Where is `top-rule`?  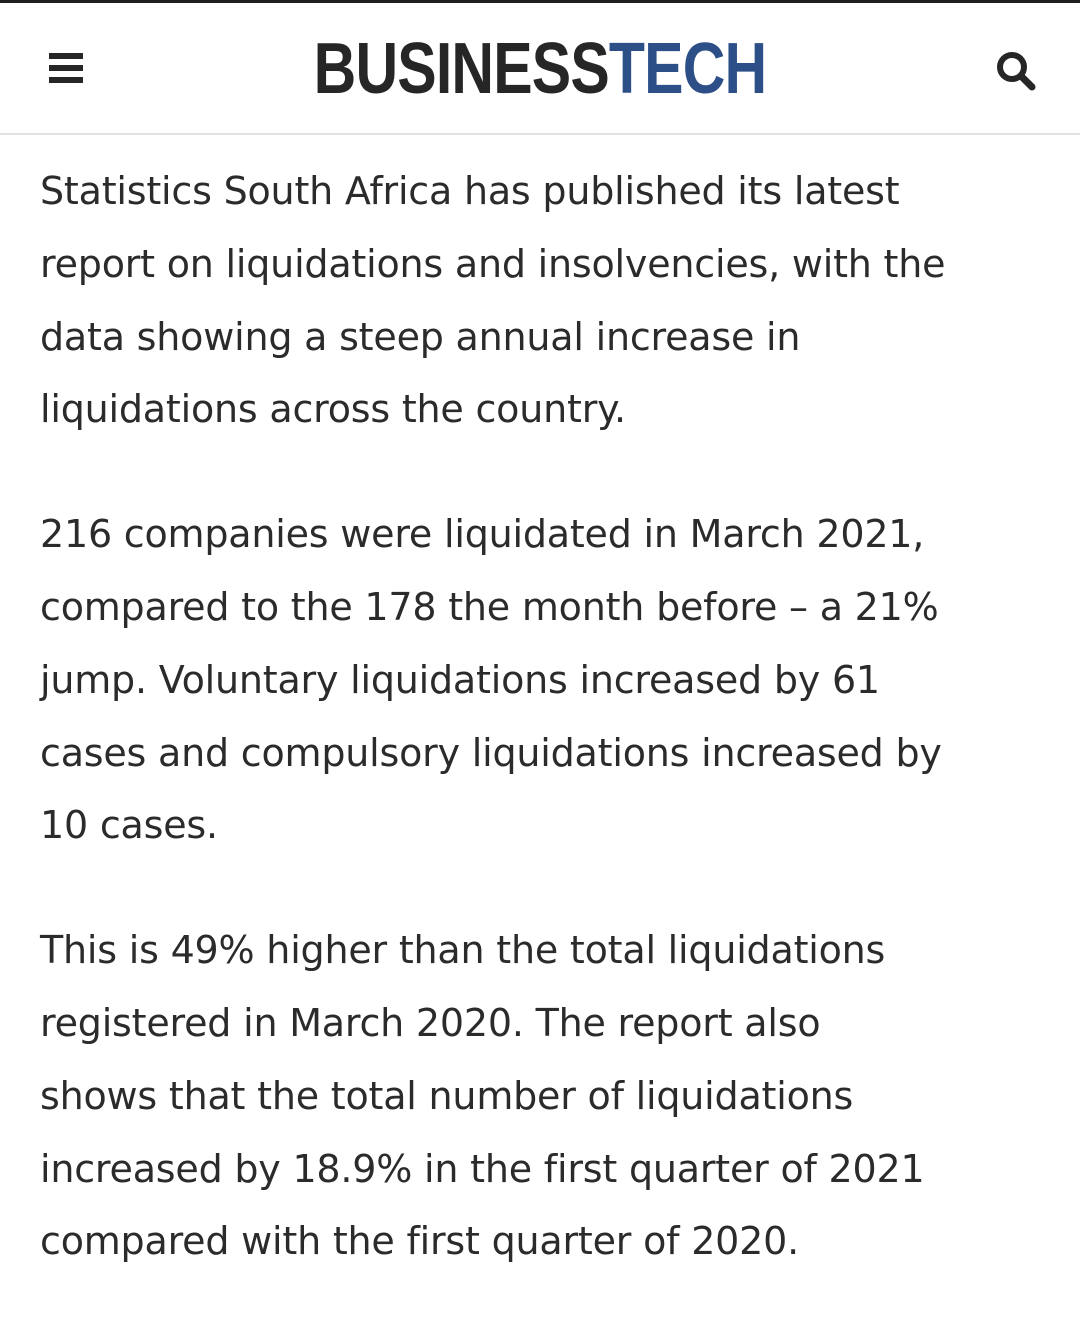 top-rule is located at coordinates (540, 1).